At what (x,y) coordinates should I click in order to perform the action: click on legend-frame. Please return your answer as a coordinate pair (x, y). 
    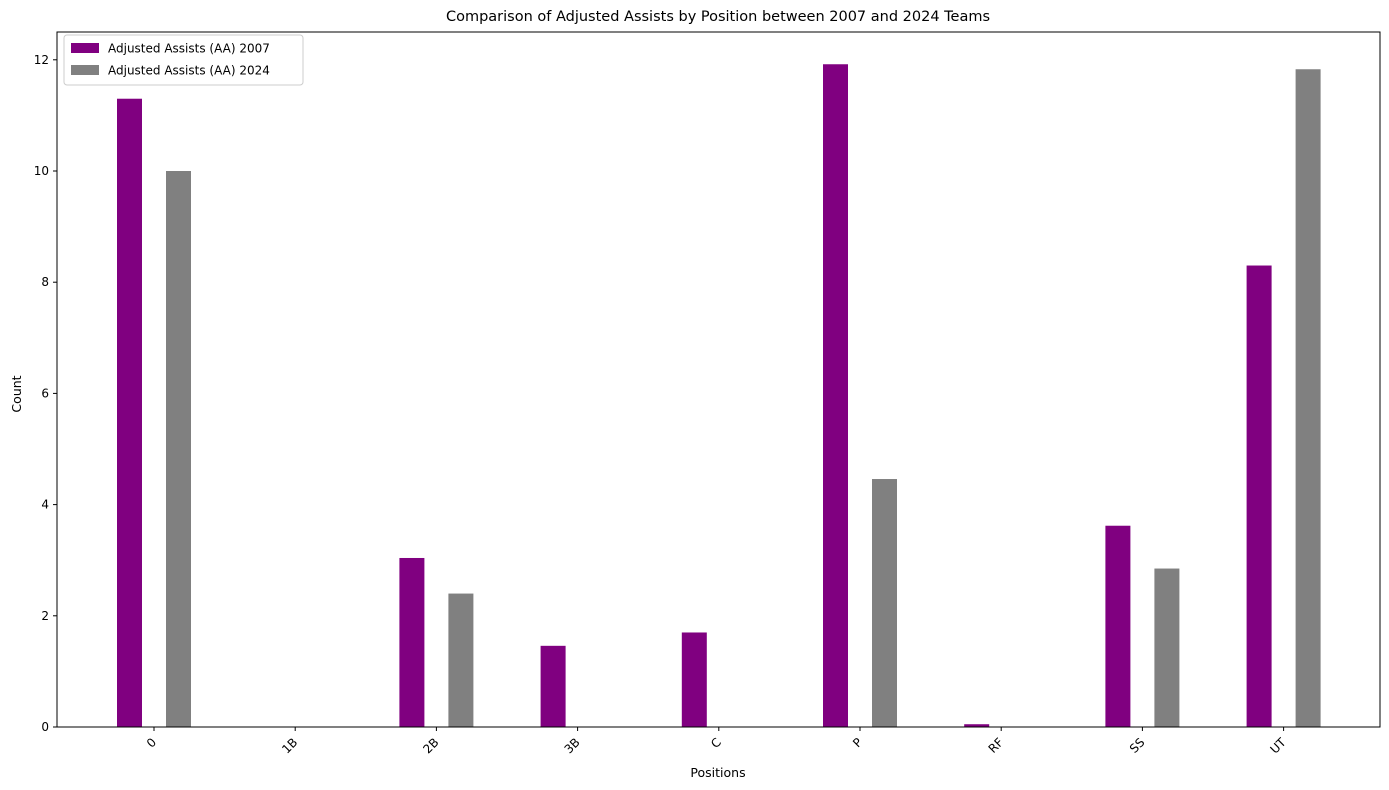
    Looking at the image, I should click on (183, 60).